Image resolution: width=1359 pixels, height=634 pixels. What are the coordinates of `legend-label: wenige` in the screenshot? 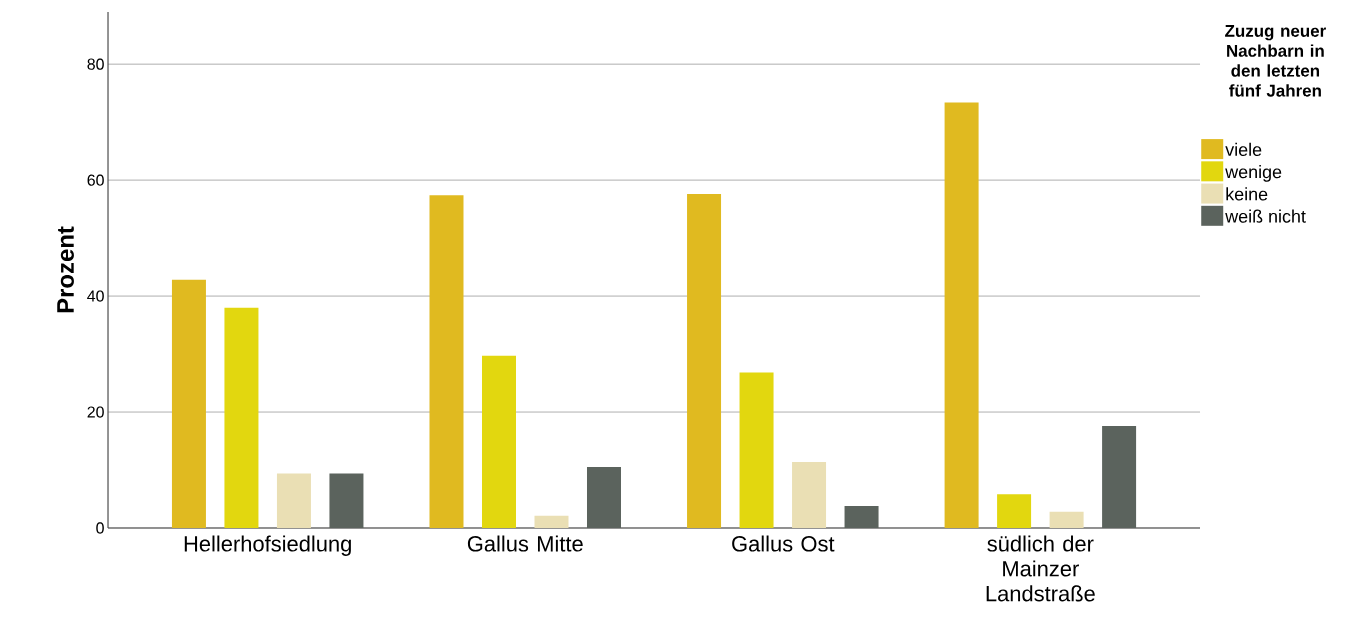 It's located at (1253, 173).